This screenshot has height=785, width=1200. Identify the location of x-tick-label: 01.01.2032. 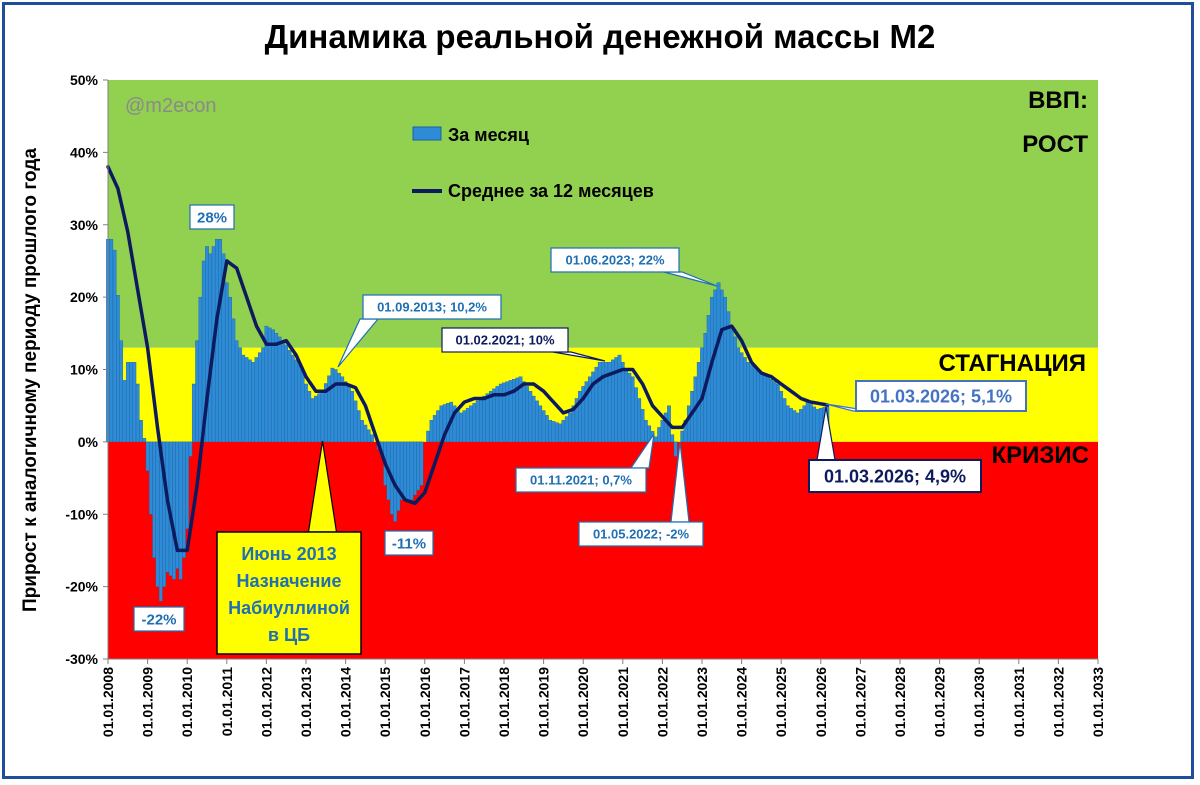
(1058, 702).